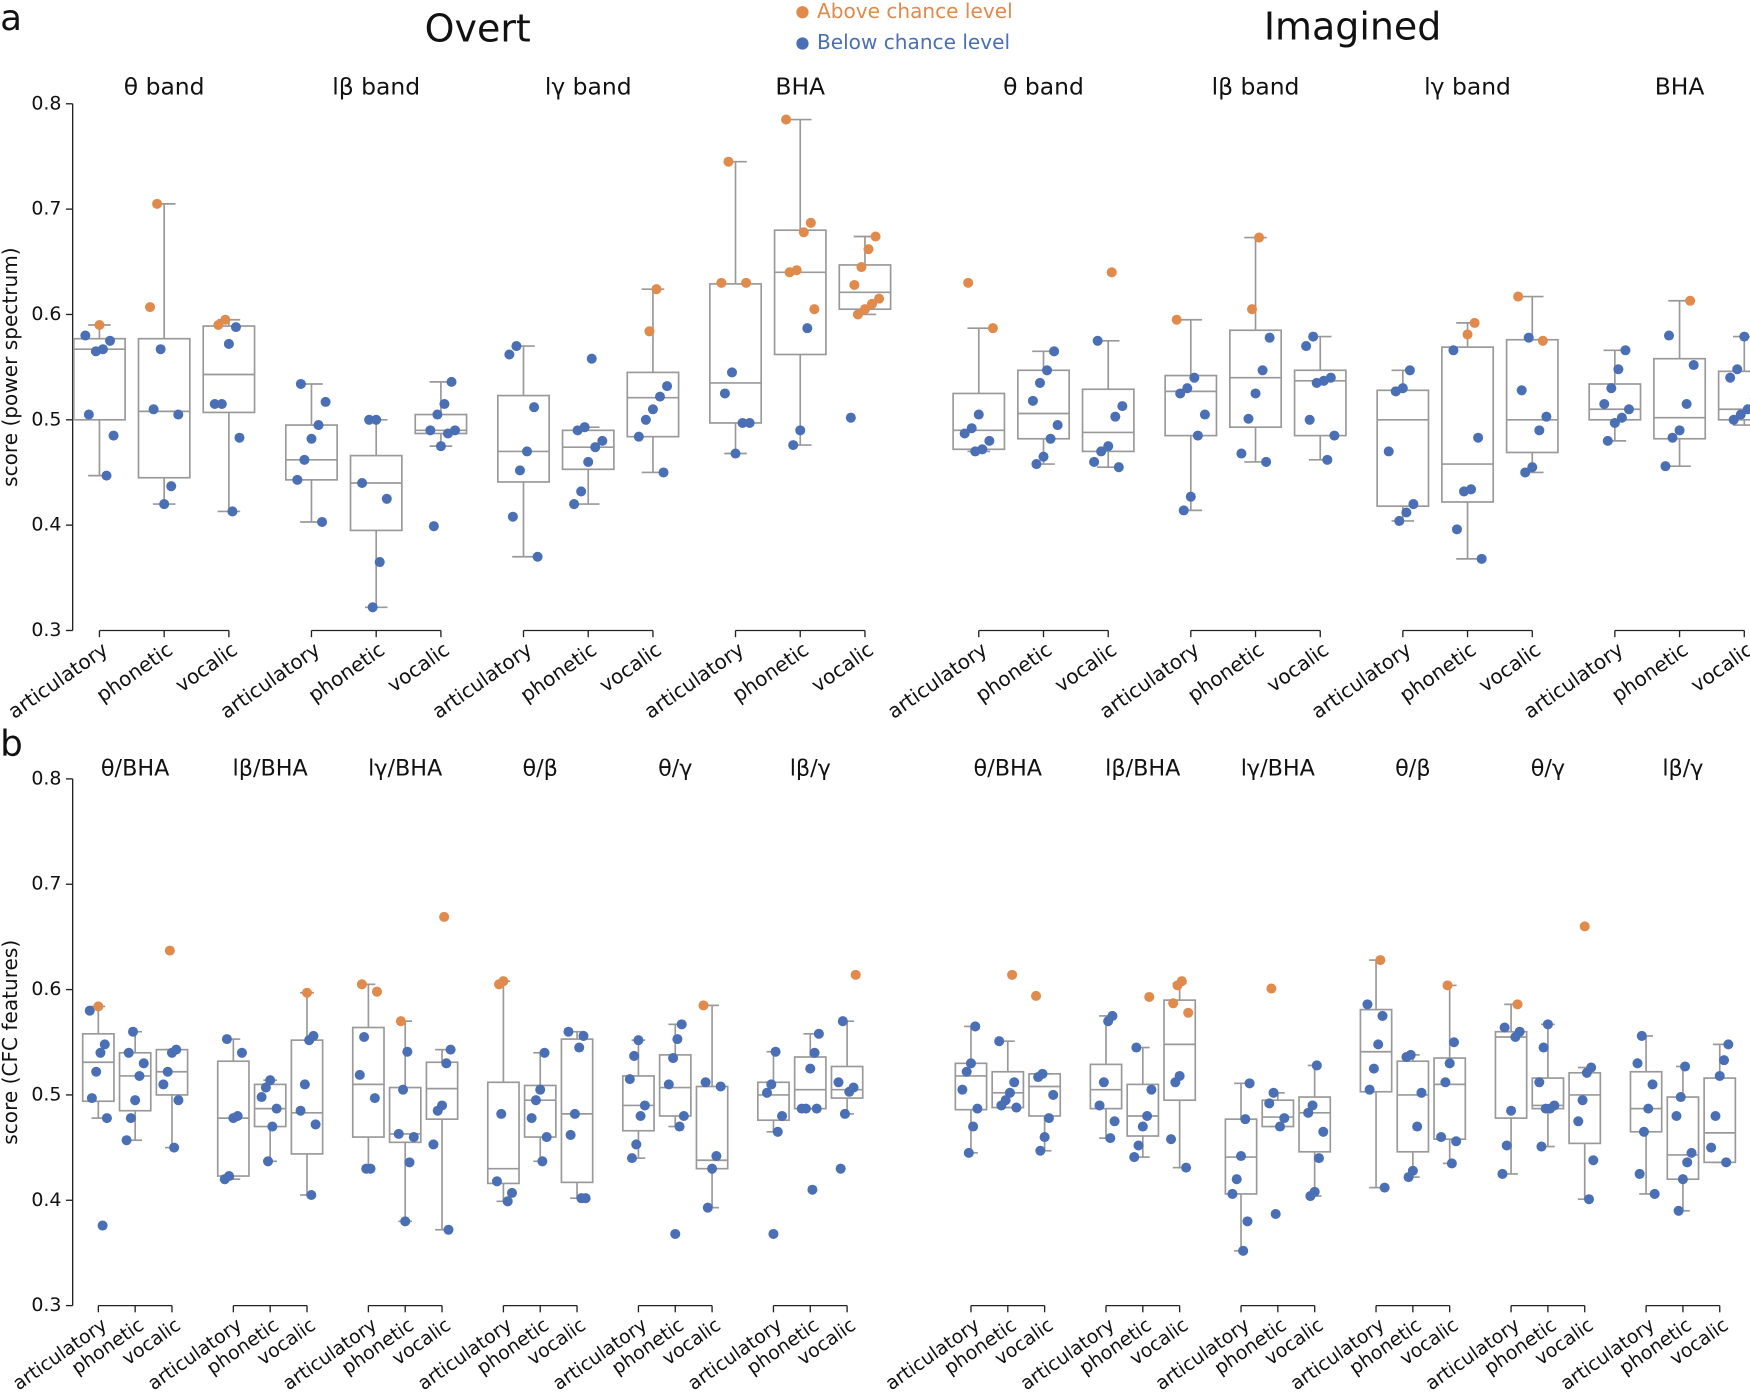 The height and width of the screenshot is (1396, 1750). What do you see at coordinates (675, 768) in the screenshot?
I see `group-title: θ/γ` at bounding box center [675, 768].